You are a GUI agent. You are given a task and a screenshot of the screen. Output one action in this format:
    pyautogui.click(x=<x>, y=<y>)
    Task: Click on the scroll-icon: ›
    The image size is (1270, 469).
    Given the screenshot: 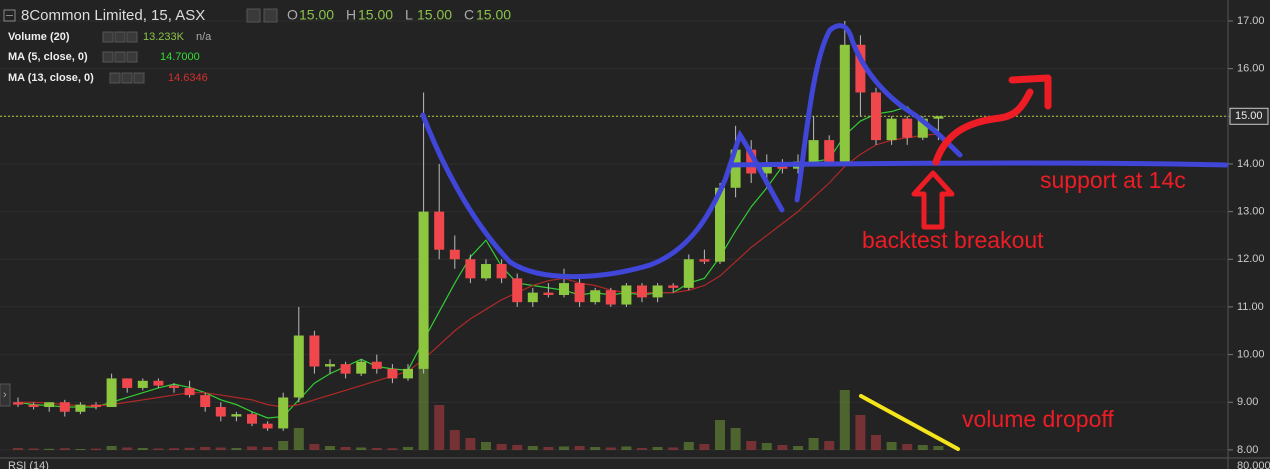 What is the action you would take?
    pyautogui.click(x=5, y=395)
    